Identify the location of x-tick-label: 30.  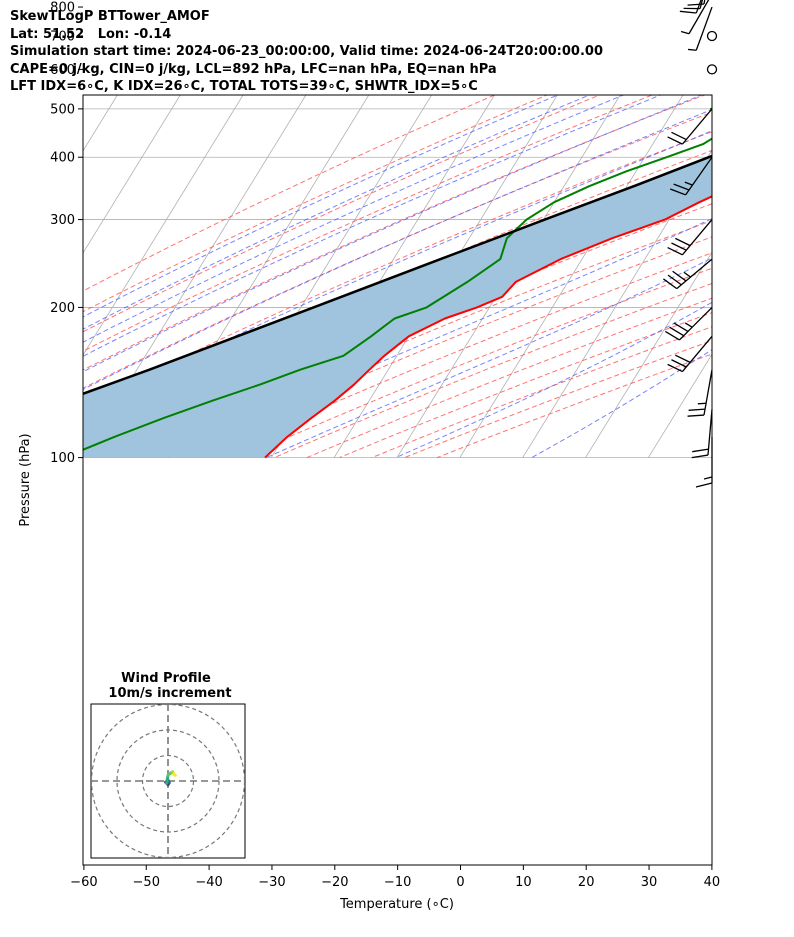
(649, 882).